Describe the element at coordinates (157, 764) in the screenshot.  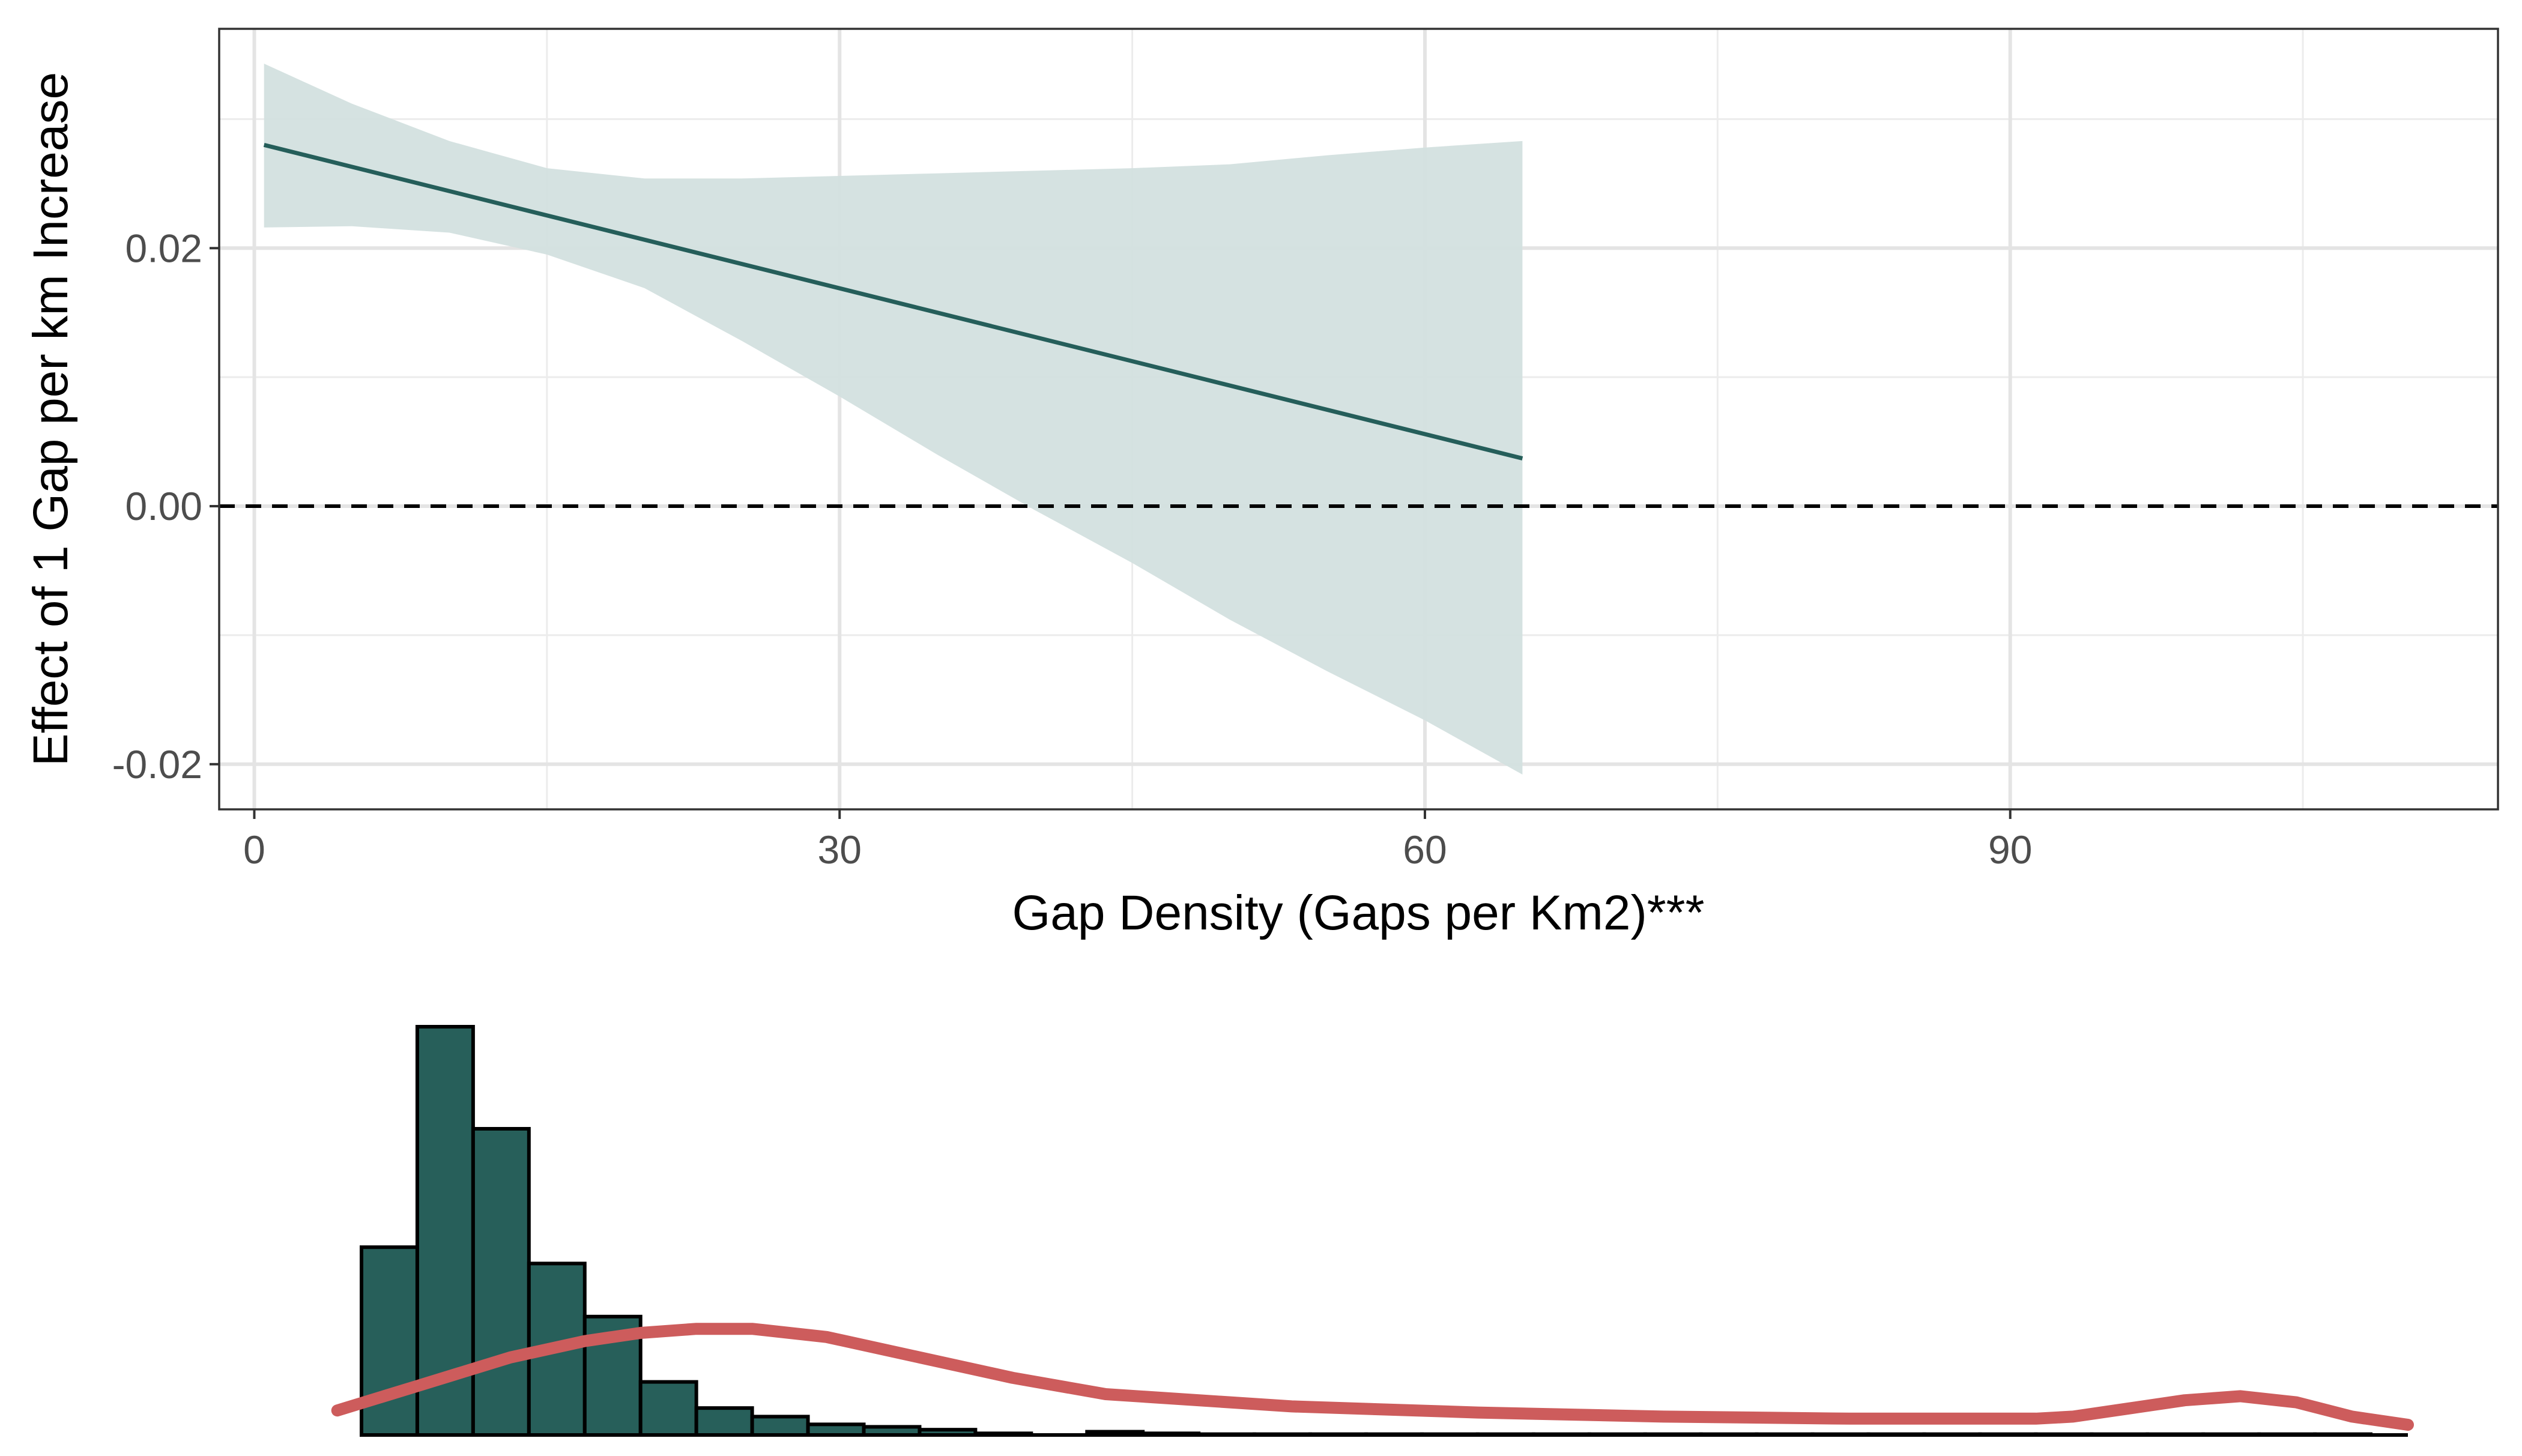
I see `y-tick-label: -0.02` at that location.